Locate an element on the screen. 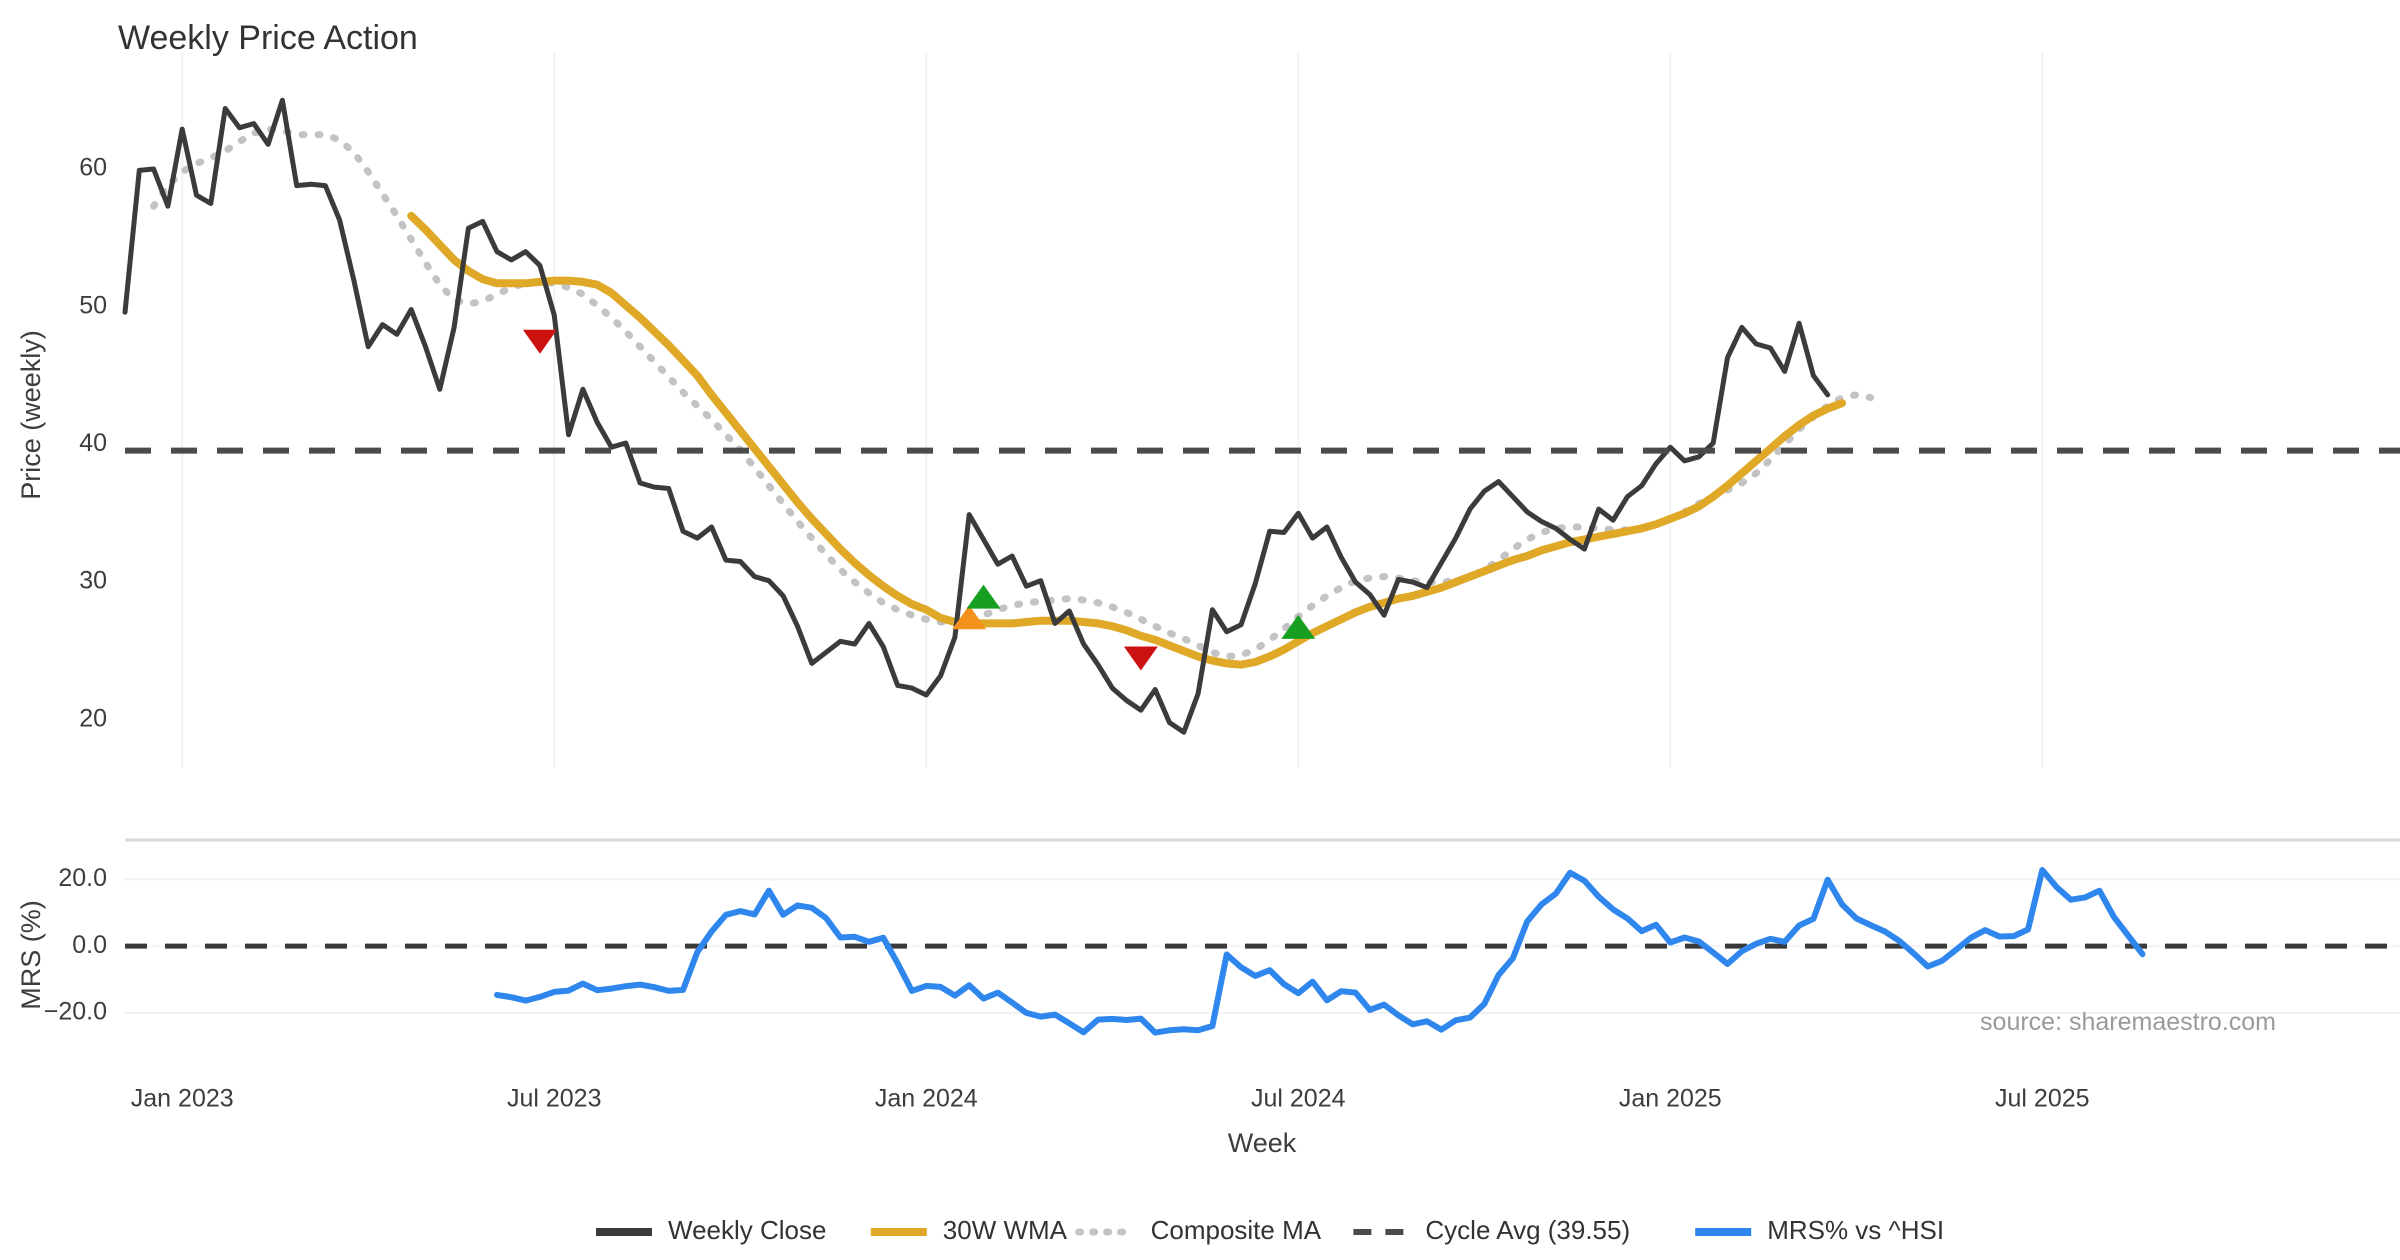 Image resolution: width=2400 pixels, height=1260 pixels. x-tick: Jul 2025 is located at coordinates (2042, 1099).